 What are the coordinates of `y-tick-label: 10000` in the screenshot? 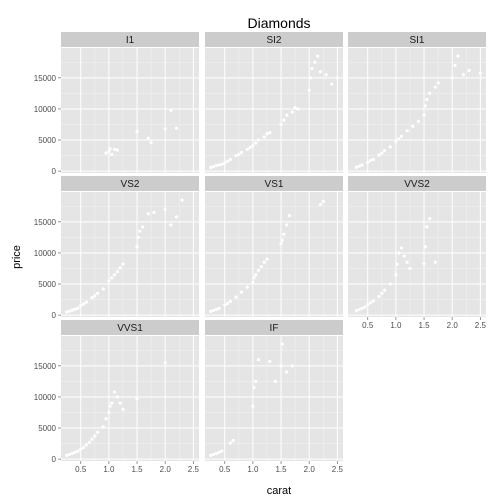 It's located at (45, 253).